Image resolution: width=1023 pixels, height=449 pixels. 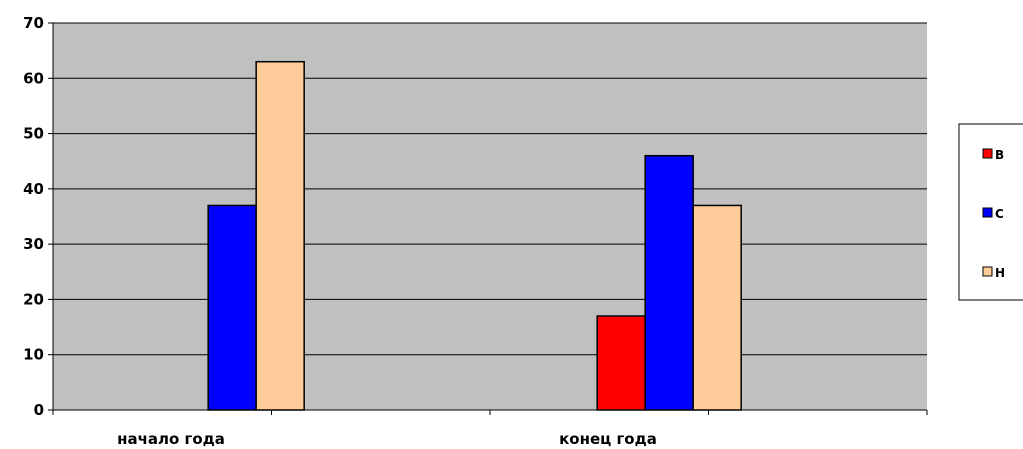 I want to click on y-tick-label: 10, so click(x=33, y=355).